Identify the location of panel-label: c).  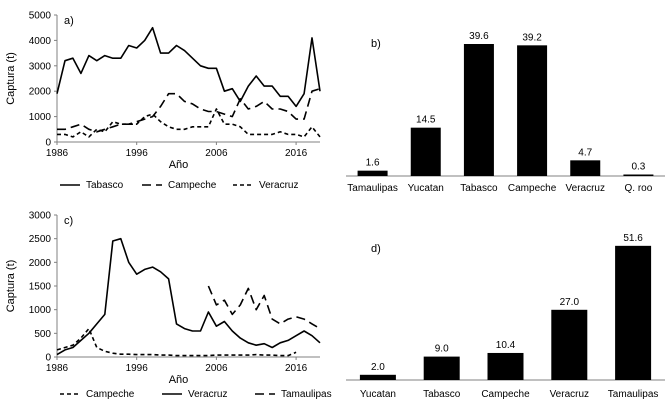
(68, 221).